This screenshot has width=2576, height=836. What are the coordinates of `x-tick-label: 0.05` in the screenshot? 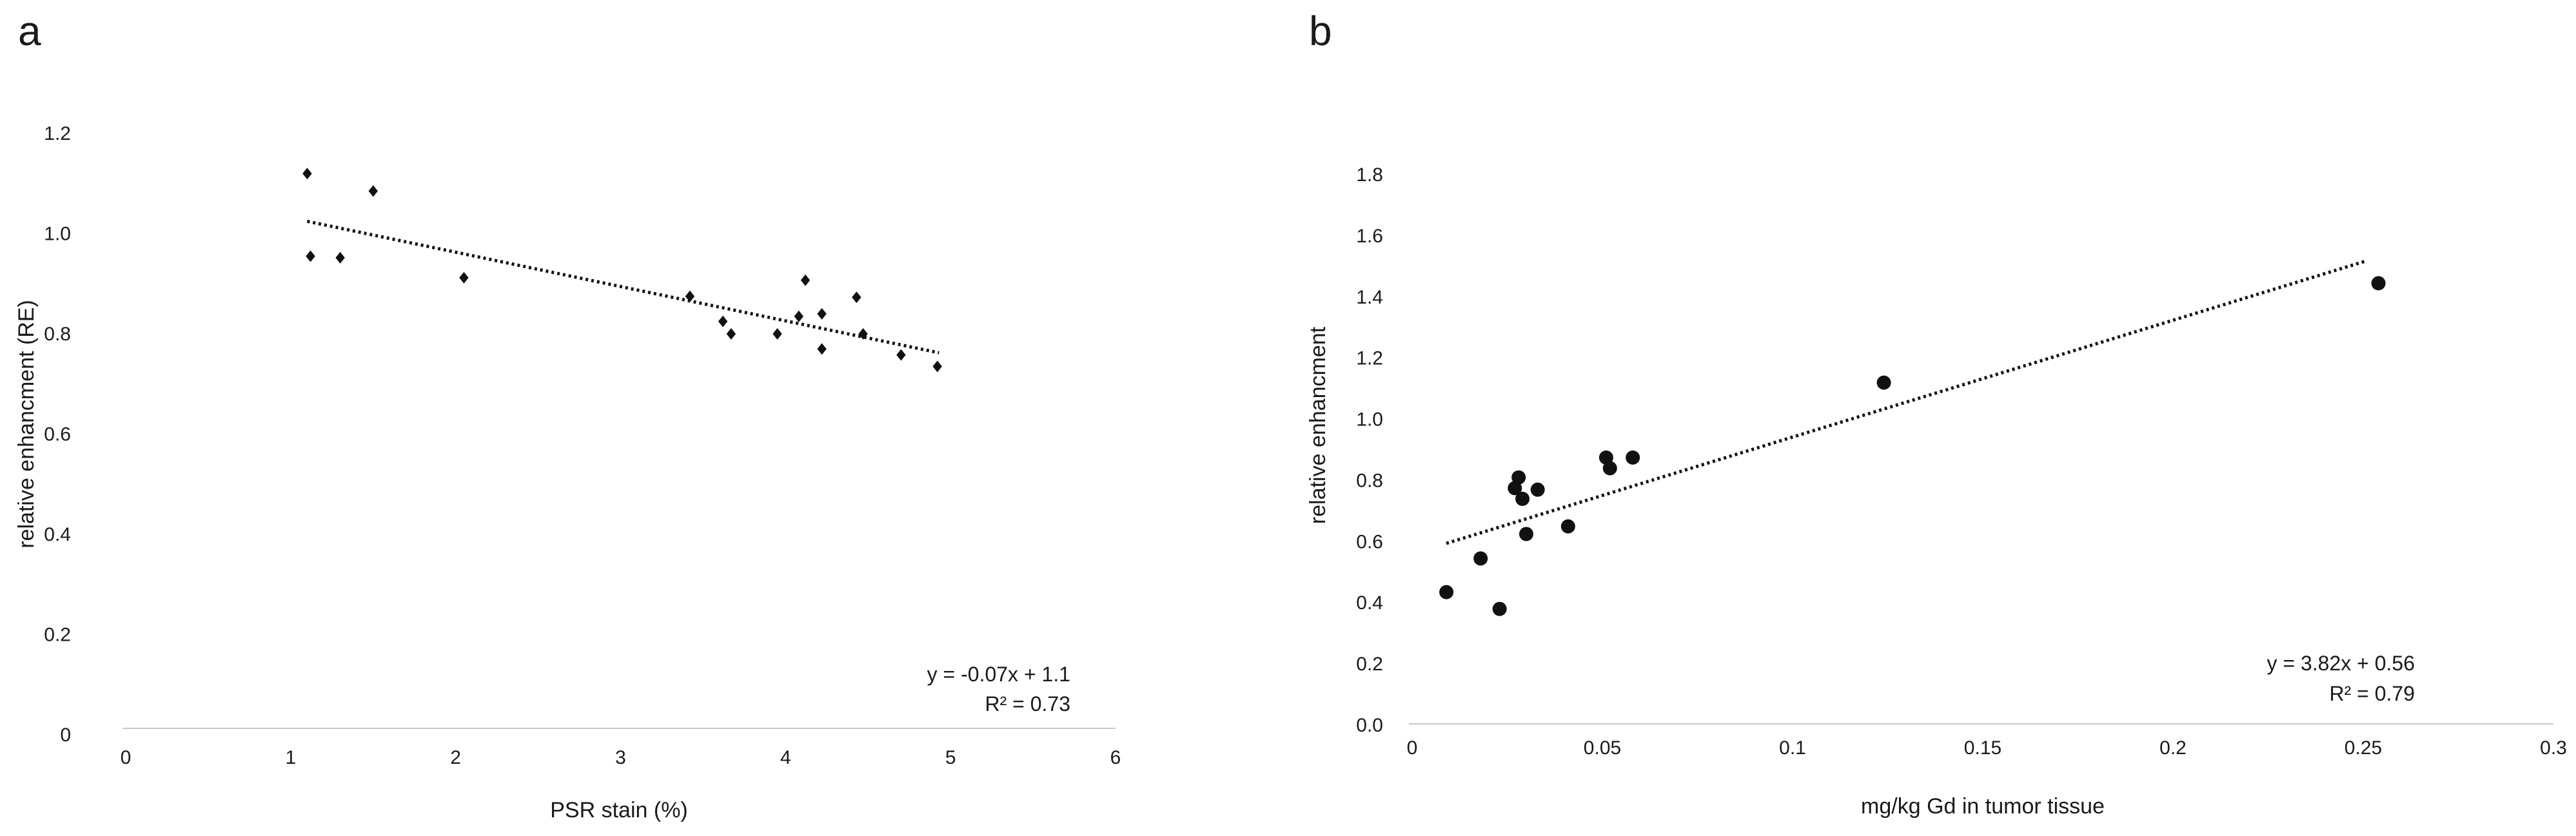 It's located at (1602, 748).